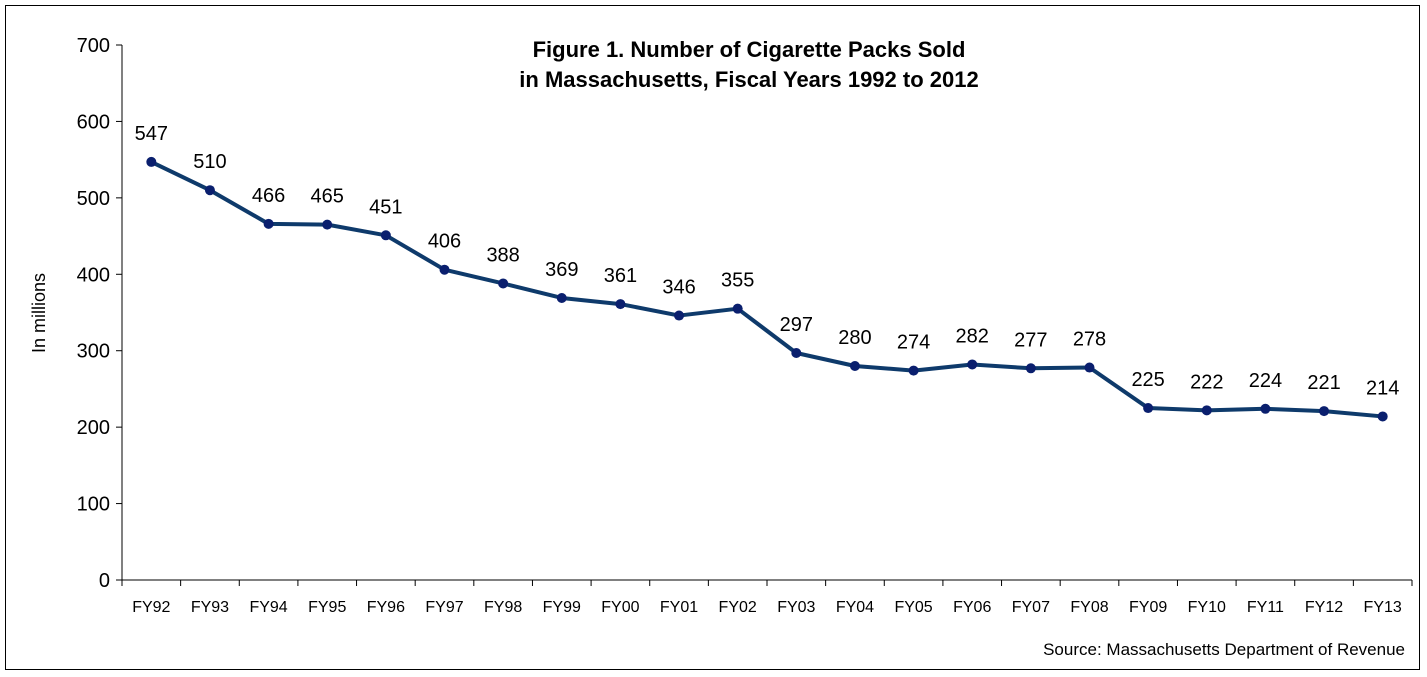 The image size is (1427, 677). I want to click on y-tick-label: 200, so click(93, 428).